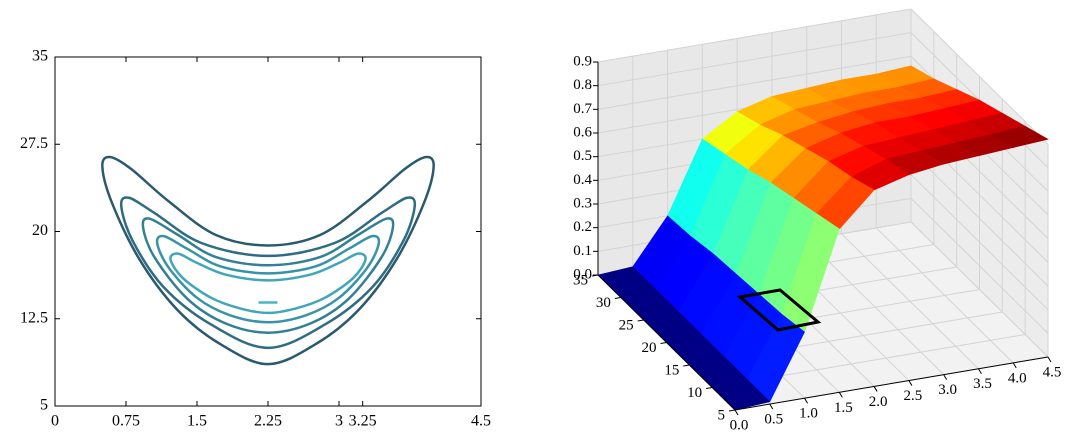 The width and height of the screenshot is (1066, 433). I want to click on z-tick-label: 0.5, so click(582, 156).